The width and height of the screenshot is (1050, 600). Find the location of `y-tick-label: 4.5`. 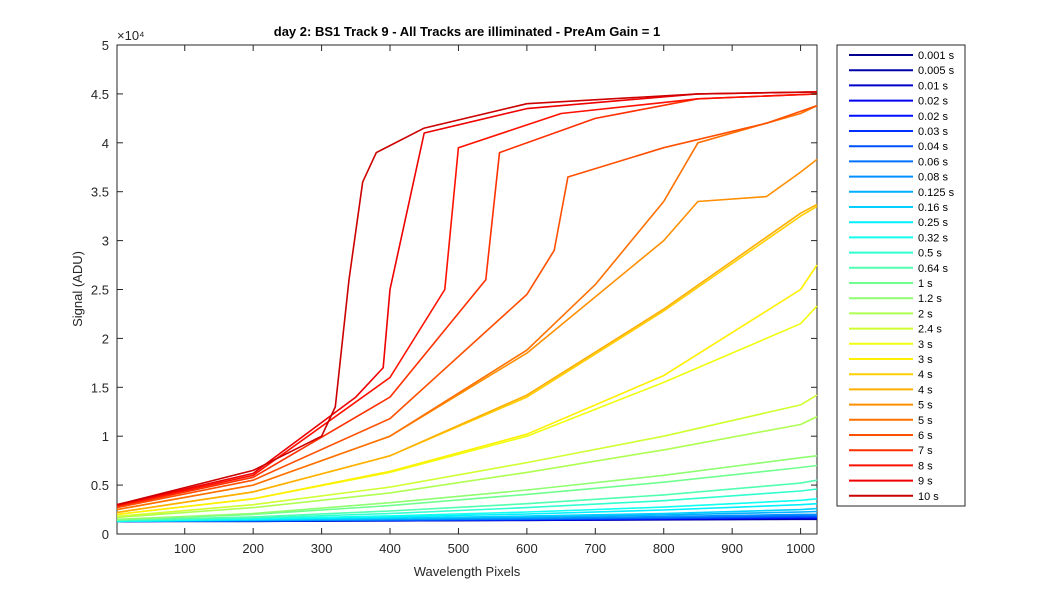

y-tick-label: 4.5 is located at coordinates (100, 94).